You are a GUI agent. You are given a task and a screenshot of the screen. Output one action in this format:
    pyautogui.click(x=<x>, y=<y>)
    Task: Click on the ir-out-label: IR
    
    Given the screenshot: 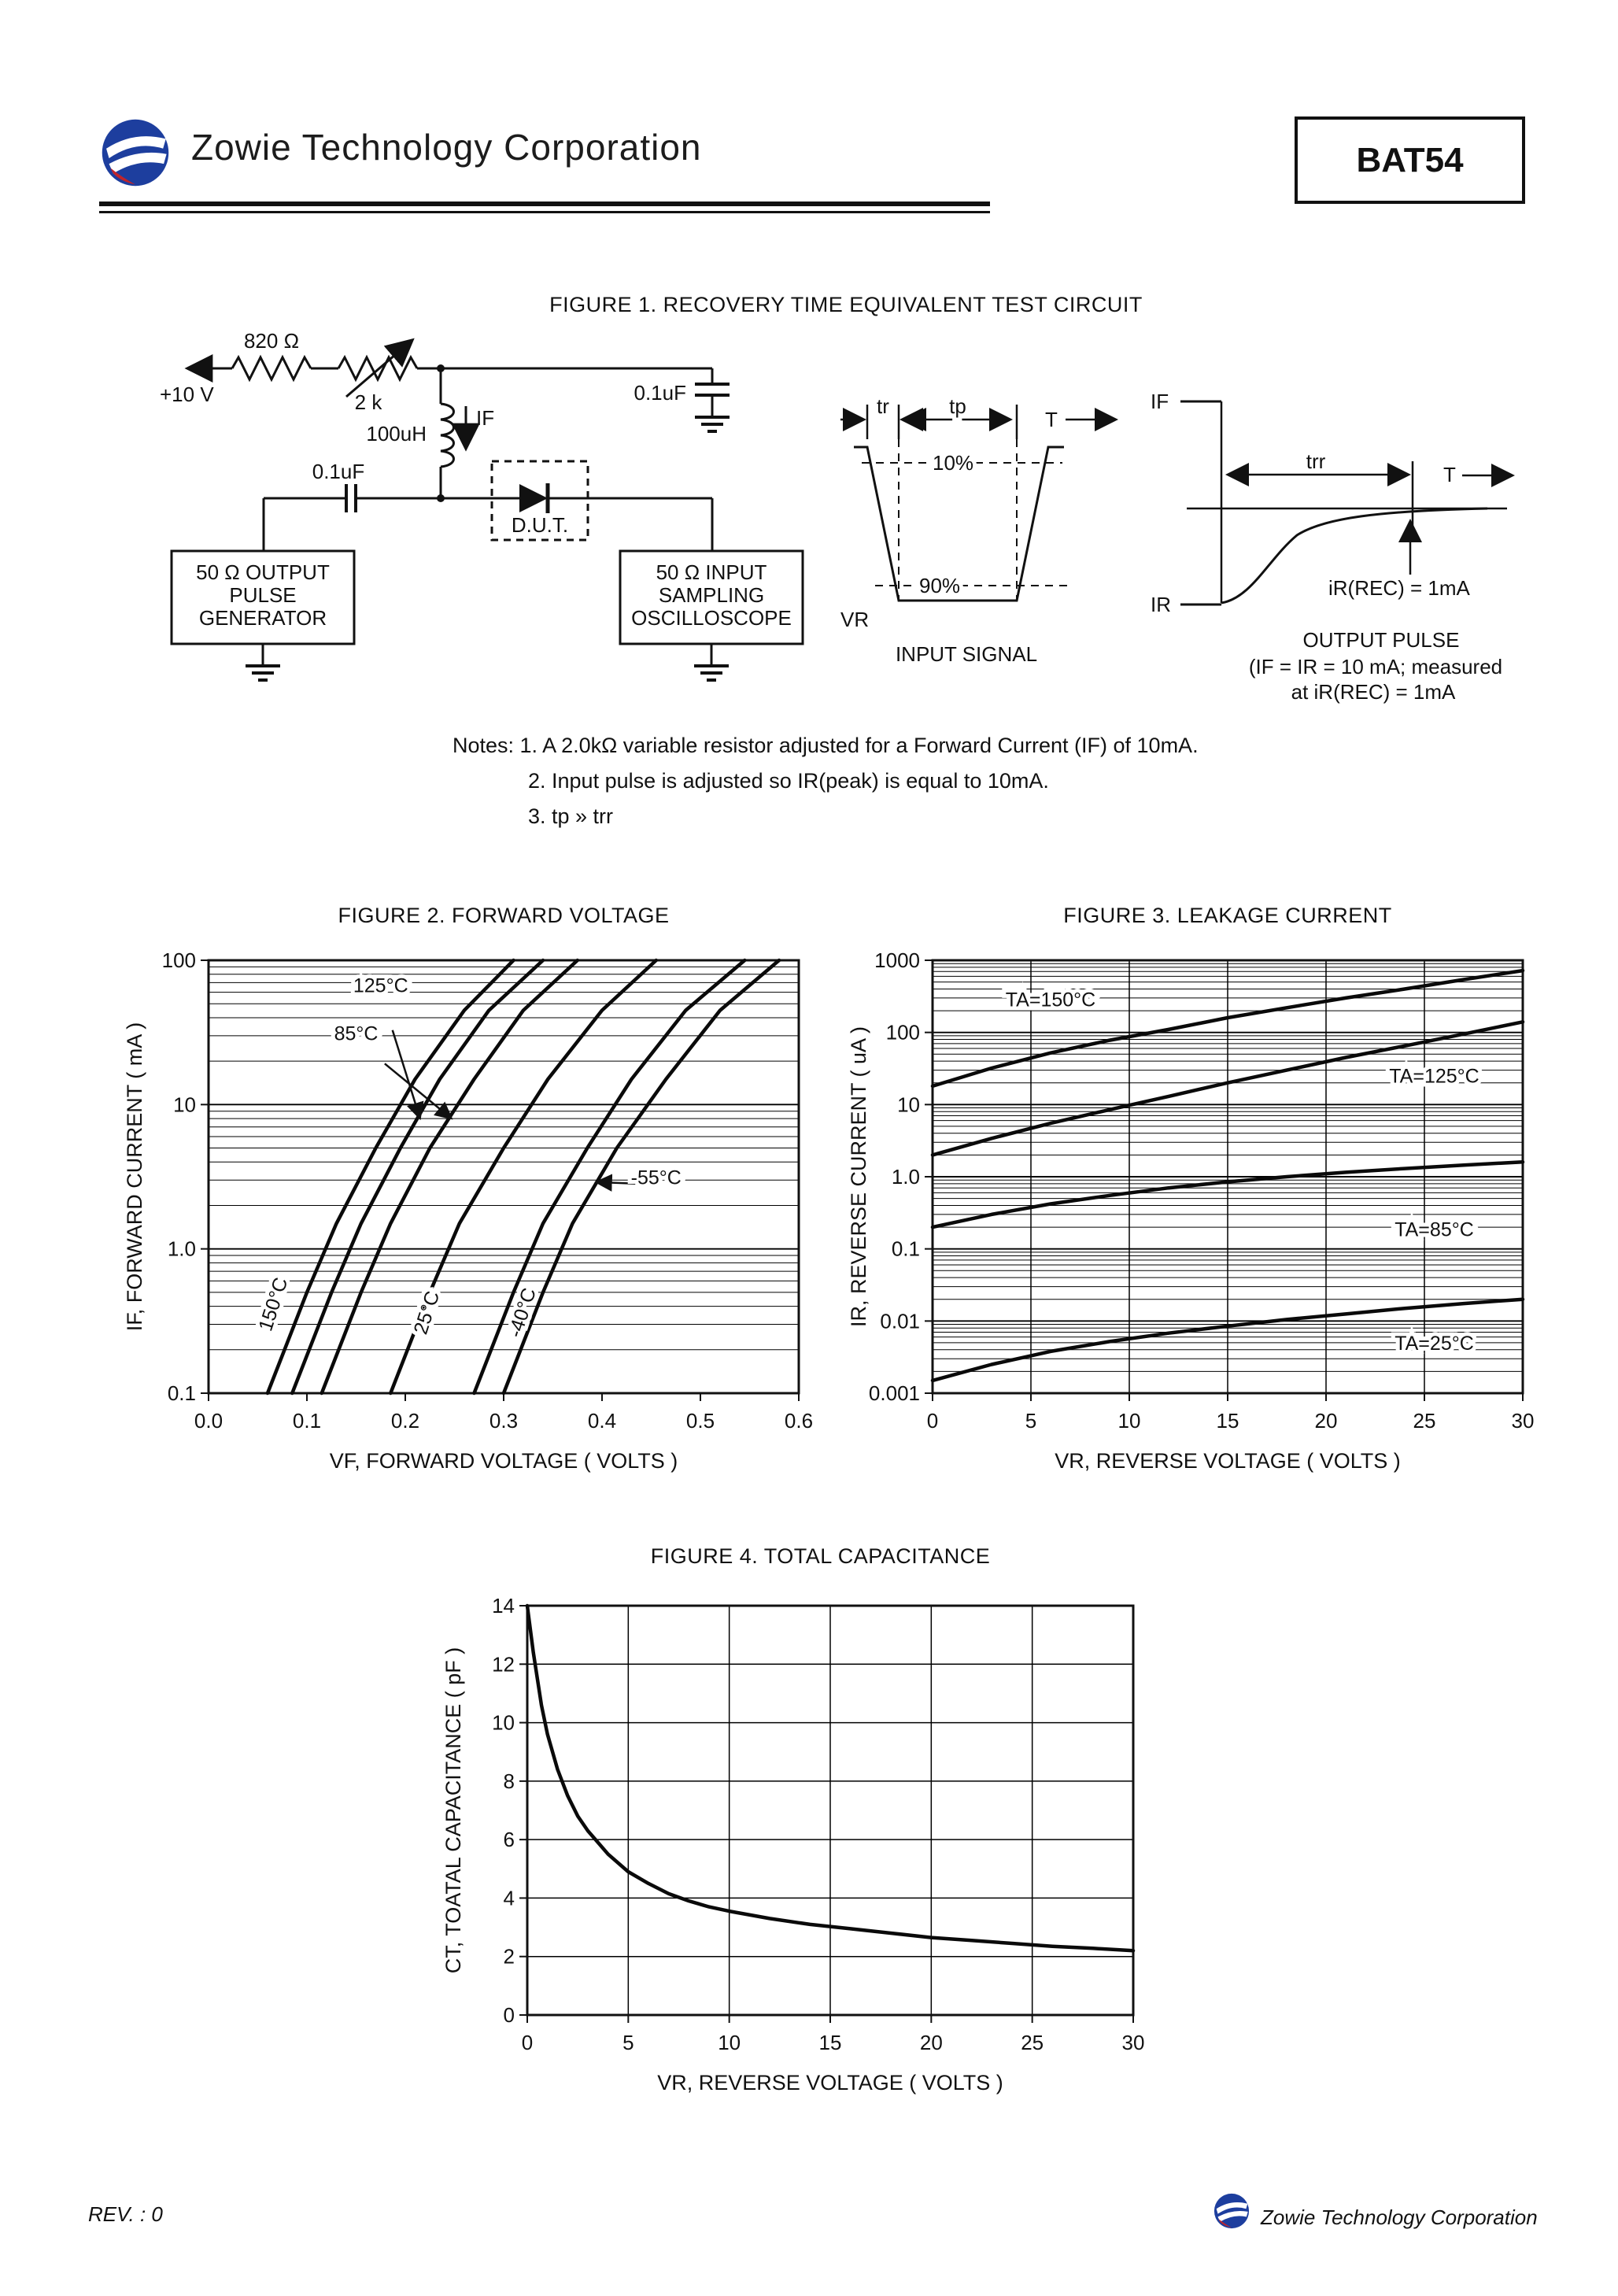 What is the action you would take?
    pyautogui.click(x=1161, y=604)
    